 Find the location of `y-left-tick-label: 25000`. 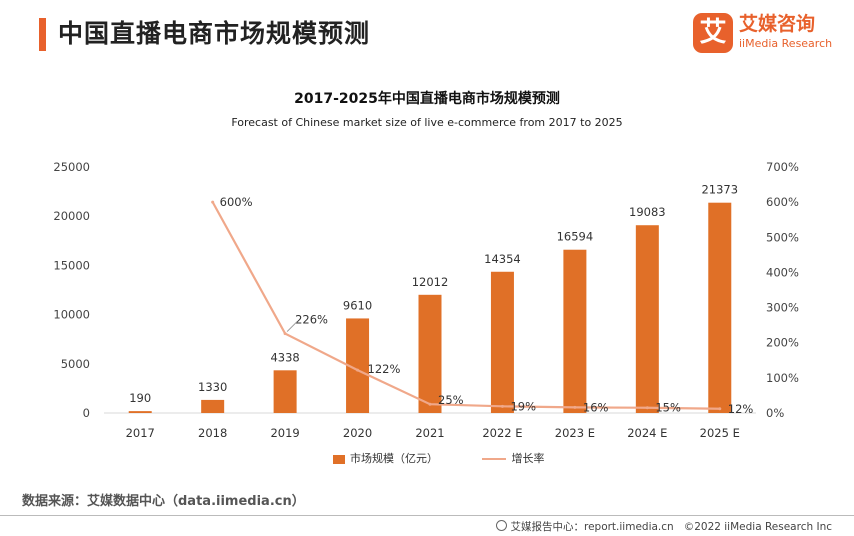

y-left-tick-label: 25000 is located at coordinates (71, 167).